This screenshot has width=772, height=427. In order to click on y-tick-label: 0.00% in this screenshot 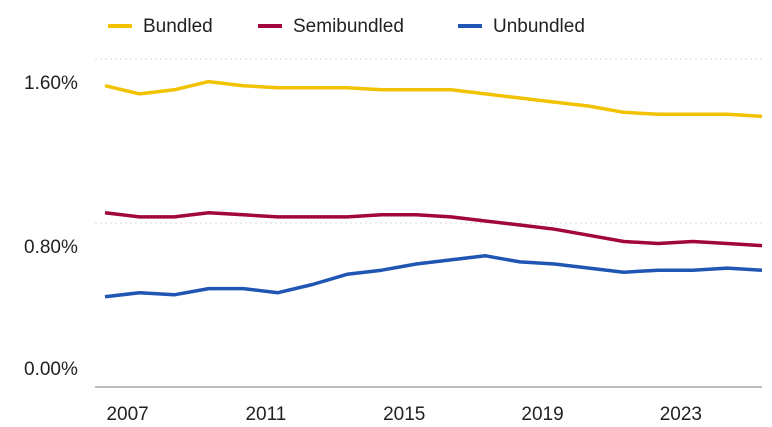, I will do `click(51, 369)`.